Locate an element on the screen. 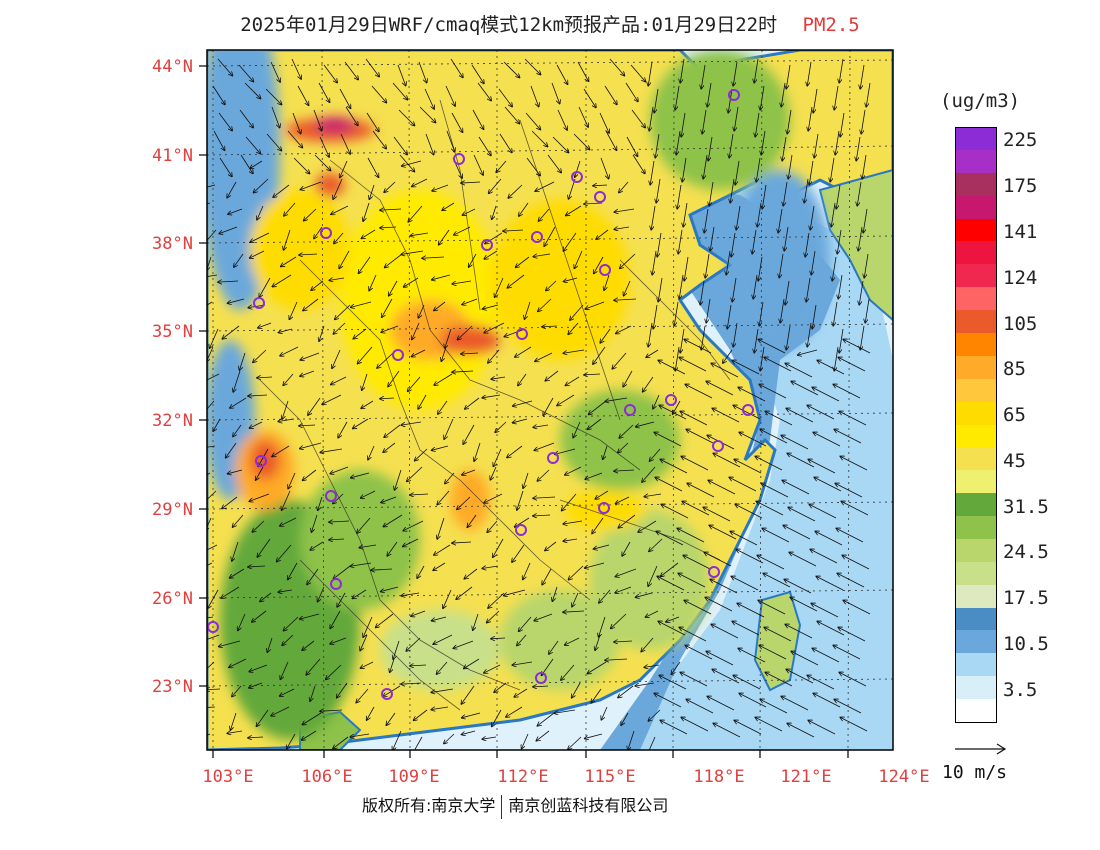 The image size is (1100, 850). legend-swatch is located at coordinates (976, 139).